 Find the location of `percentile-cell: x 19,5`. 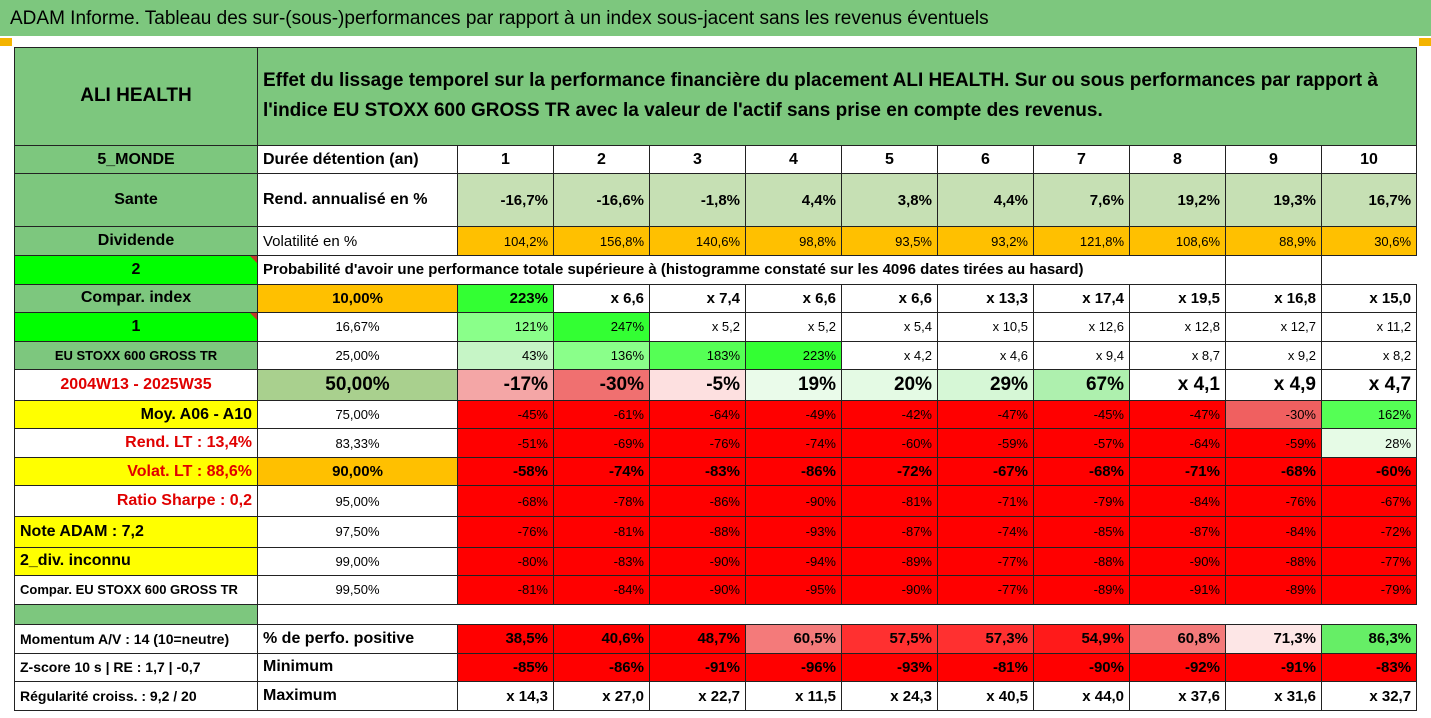

percentile-cell: x 19,5 is located at coordinates (1177, 298).